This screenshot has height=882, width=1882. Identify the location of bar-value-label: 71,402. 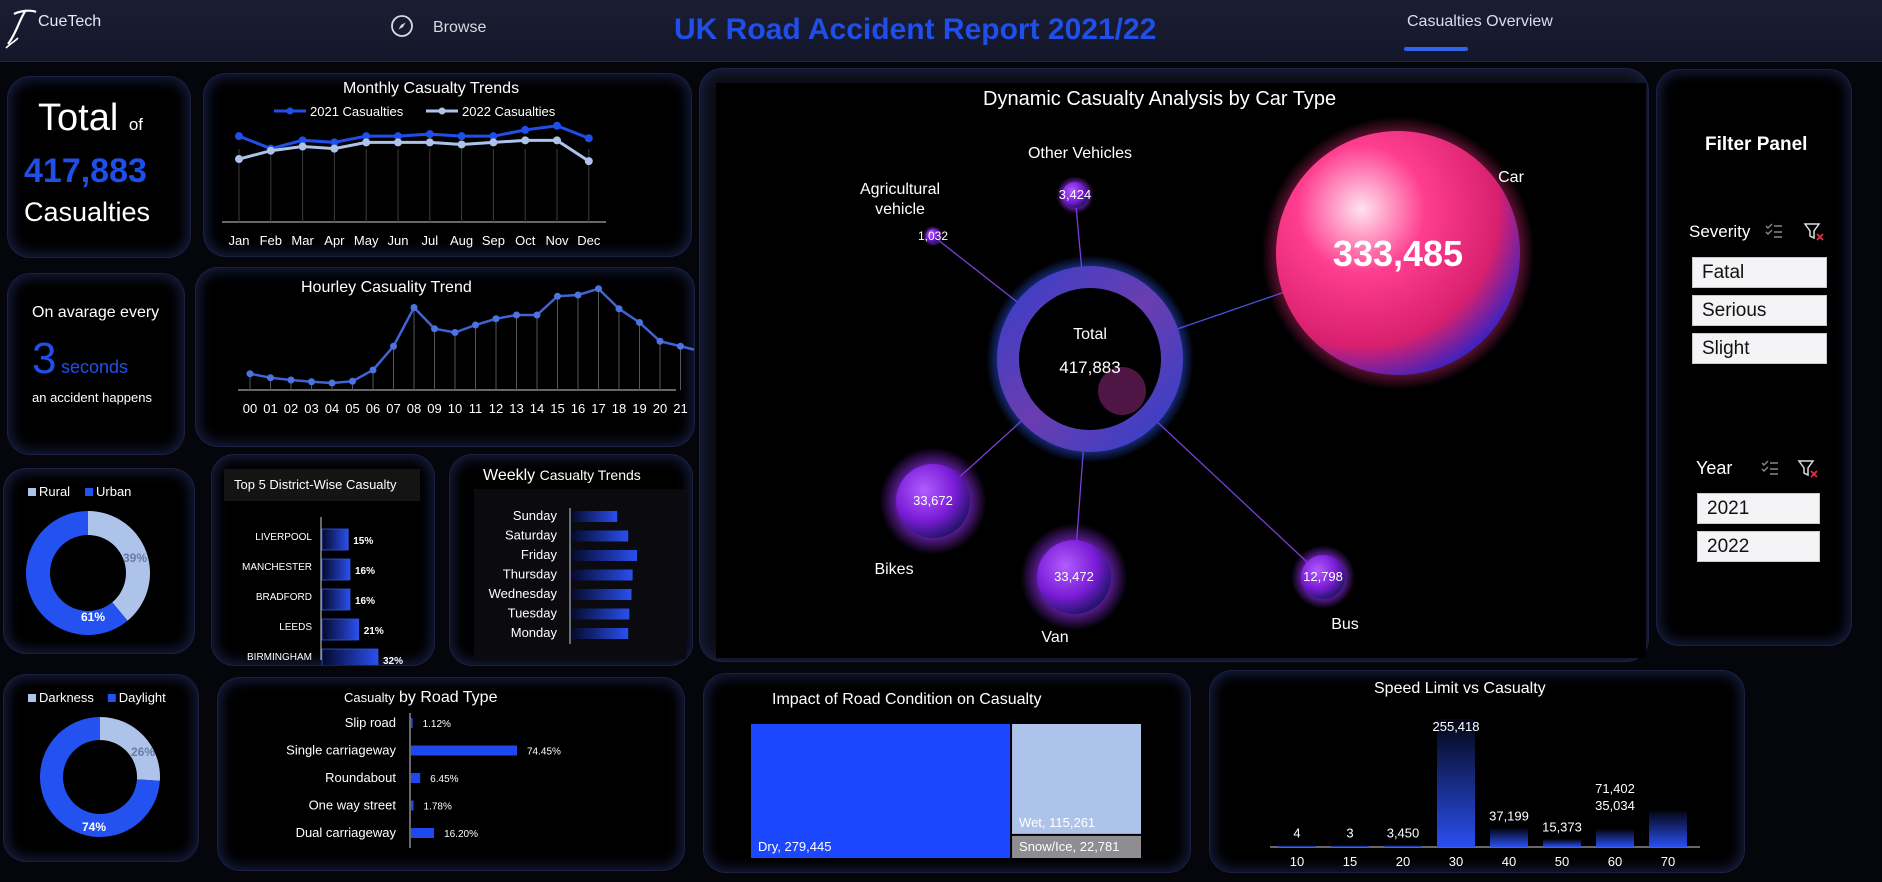
(1615, 788).